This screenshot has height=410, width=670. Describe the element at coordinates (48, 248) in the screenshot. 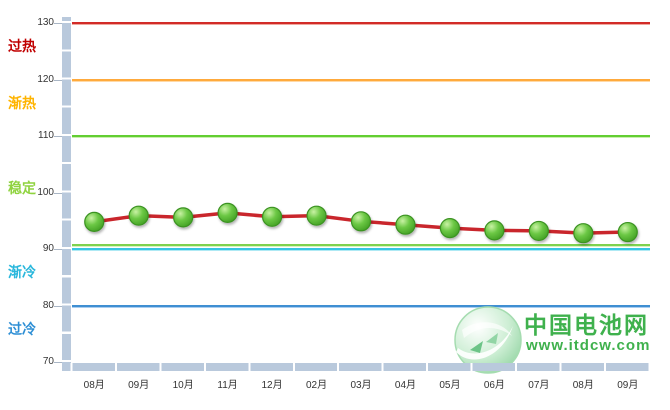

I see `y-tick-label: 90` at that location.